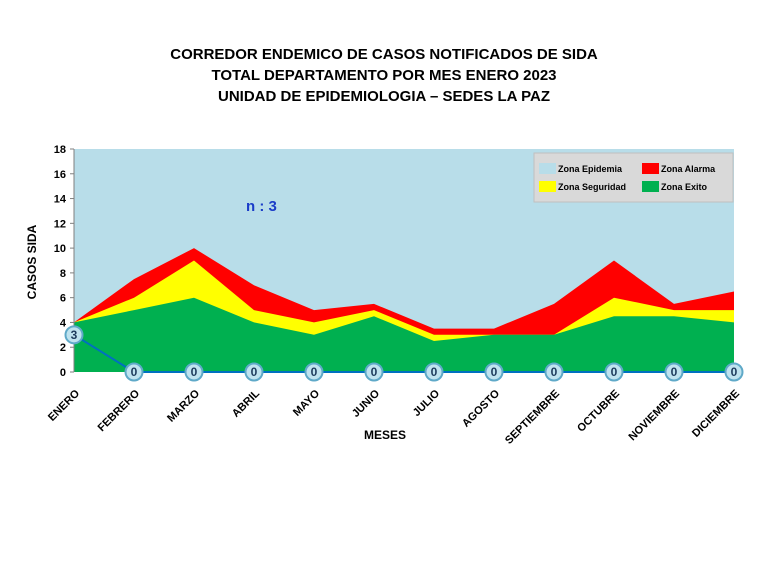 Image resolution: width=768 pixels, height=576 pixels. What do you see at coordinates (32, 261) in the screenshot?
I see `y-axis-title: CASOS SIDA` at bounding box center [32, 261].